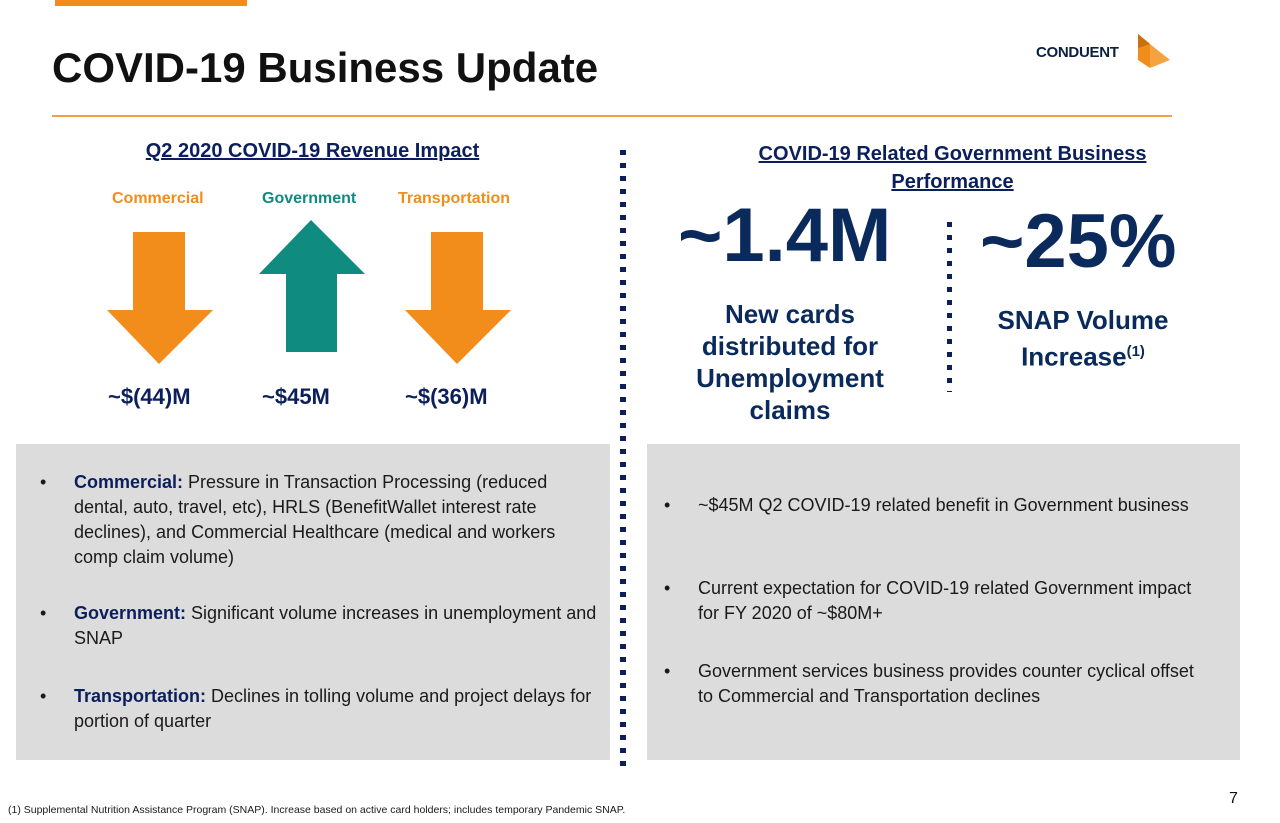 Image resolution: width=1280 pixels, height=823 pixels. I want to click on top-accent-bar, so click(151, 3).